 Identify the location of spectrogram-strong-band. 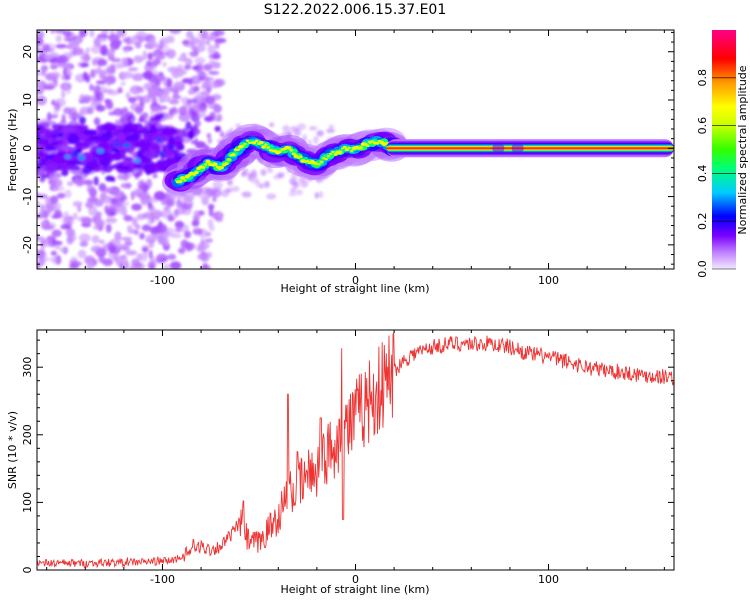
(530, 148).